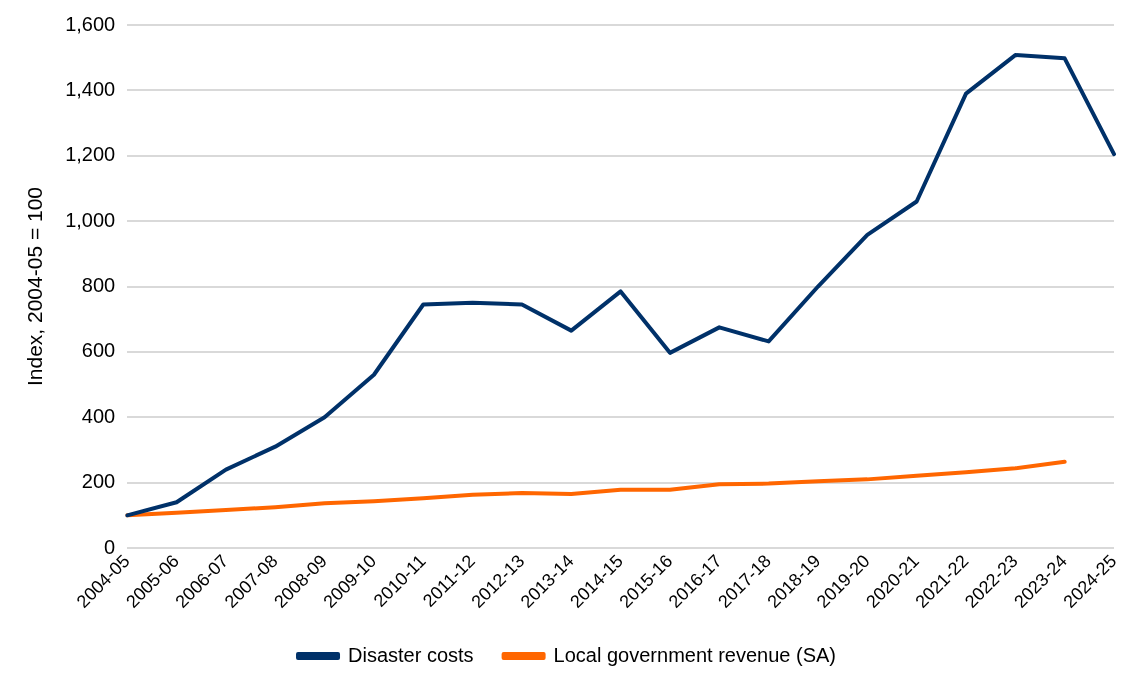 The image size is (1139, 686). Describe the element at coordinates (98, 415) in the screenshot. I see `y-tick-label: 400` at that location.